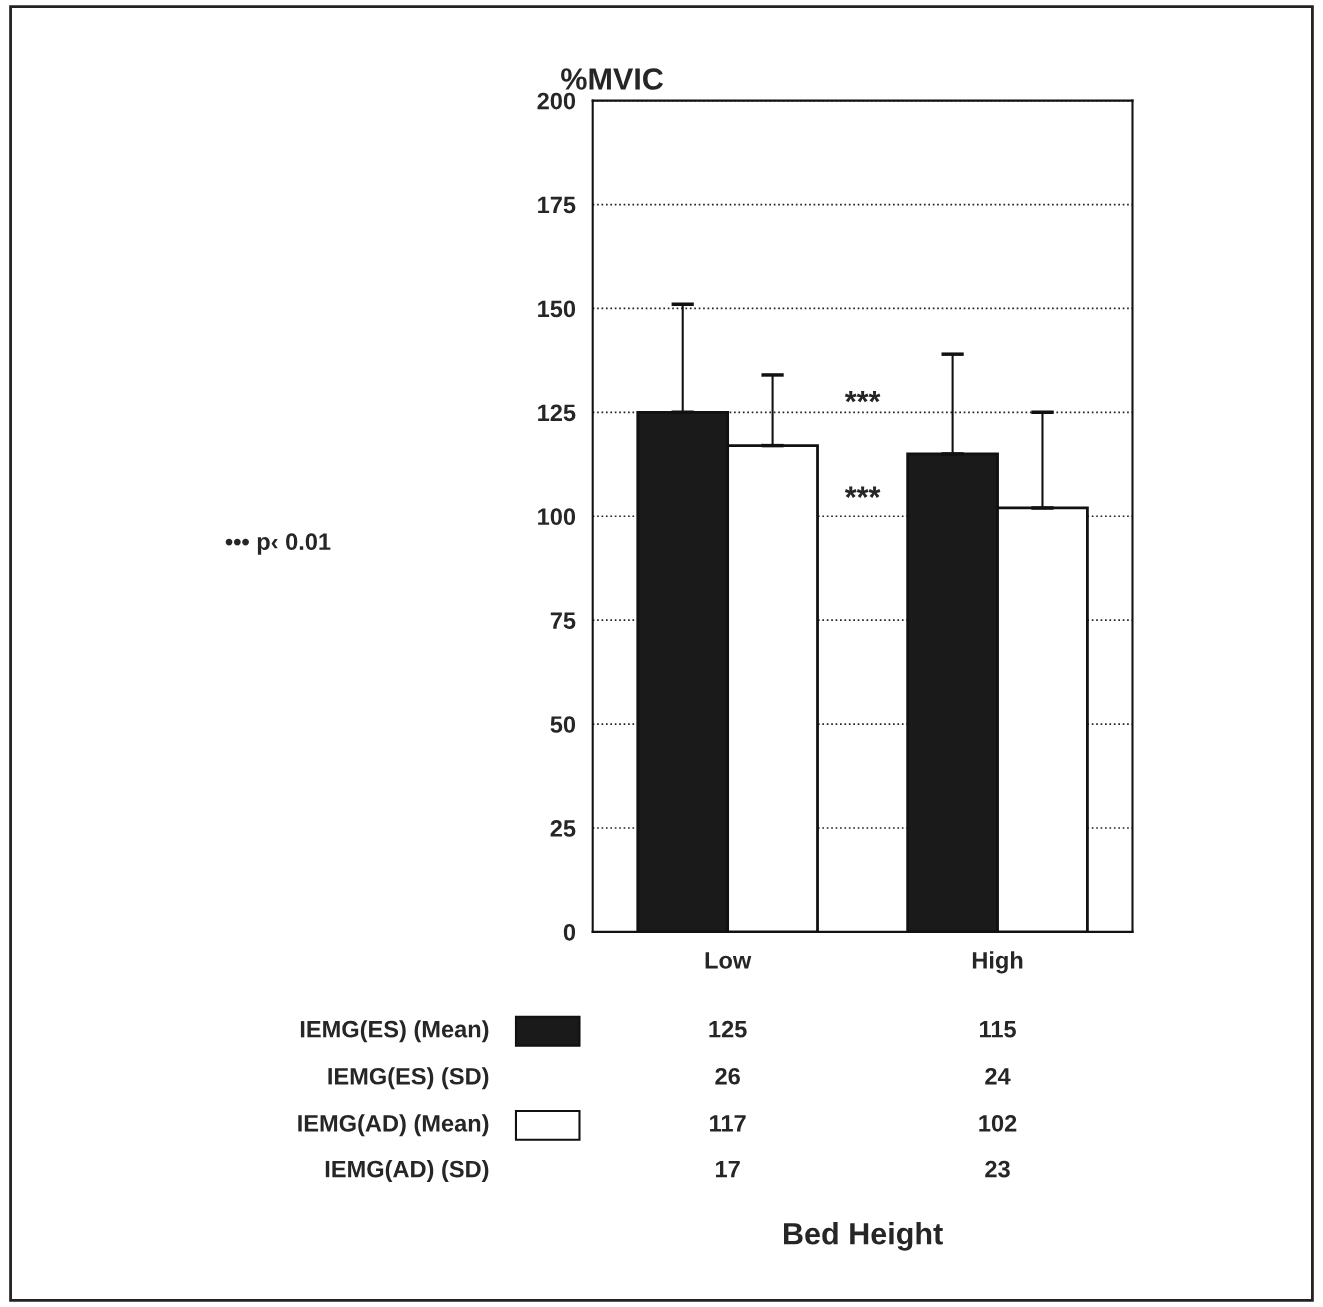  What do you see at coordinates (563, 724) in the screenshot?
I see `y-tick-label: 50` at bounding box center [563, 724].